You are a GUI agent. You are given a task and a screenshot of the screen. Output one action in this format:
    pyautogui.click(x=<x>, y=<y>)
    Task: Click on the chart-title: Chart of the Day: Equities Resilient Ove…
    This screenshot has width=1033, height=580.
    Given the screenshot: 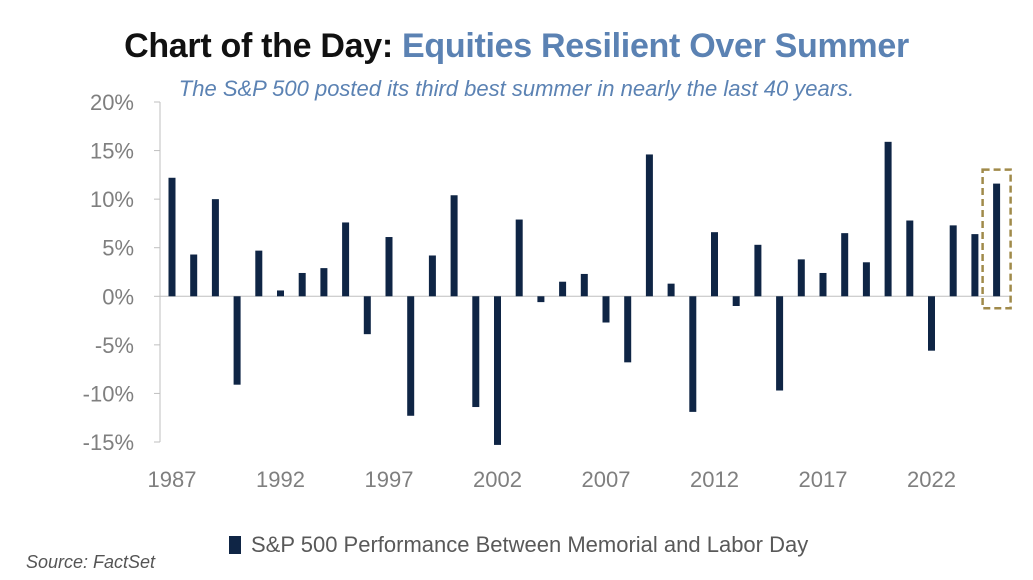 What is the action you would take?
    pyautogui.click(x=516, y=46)
    